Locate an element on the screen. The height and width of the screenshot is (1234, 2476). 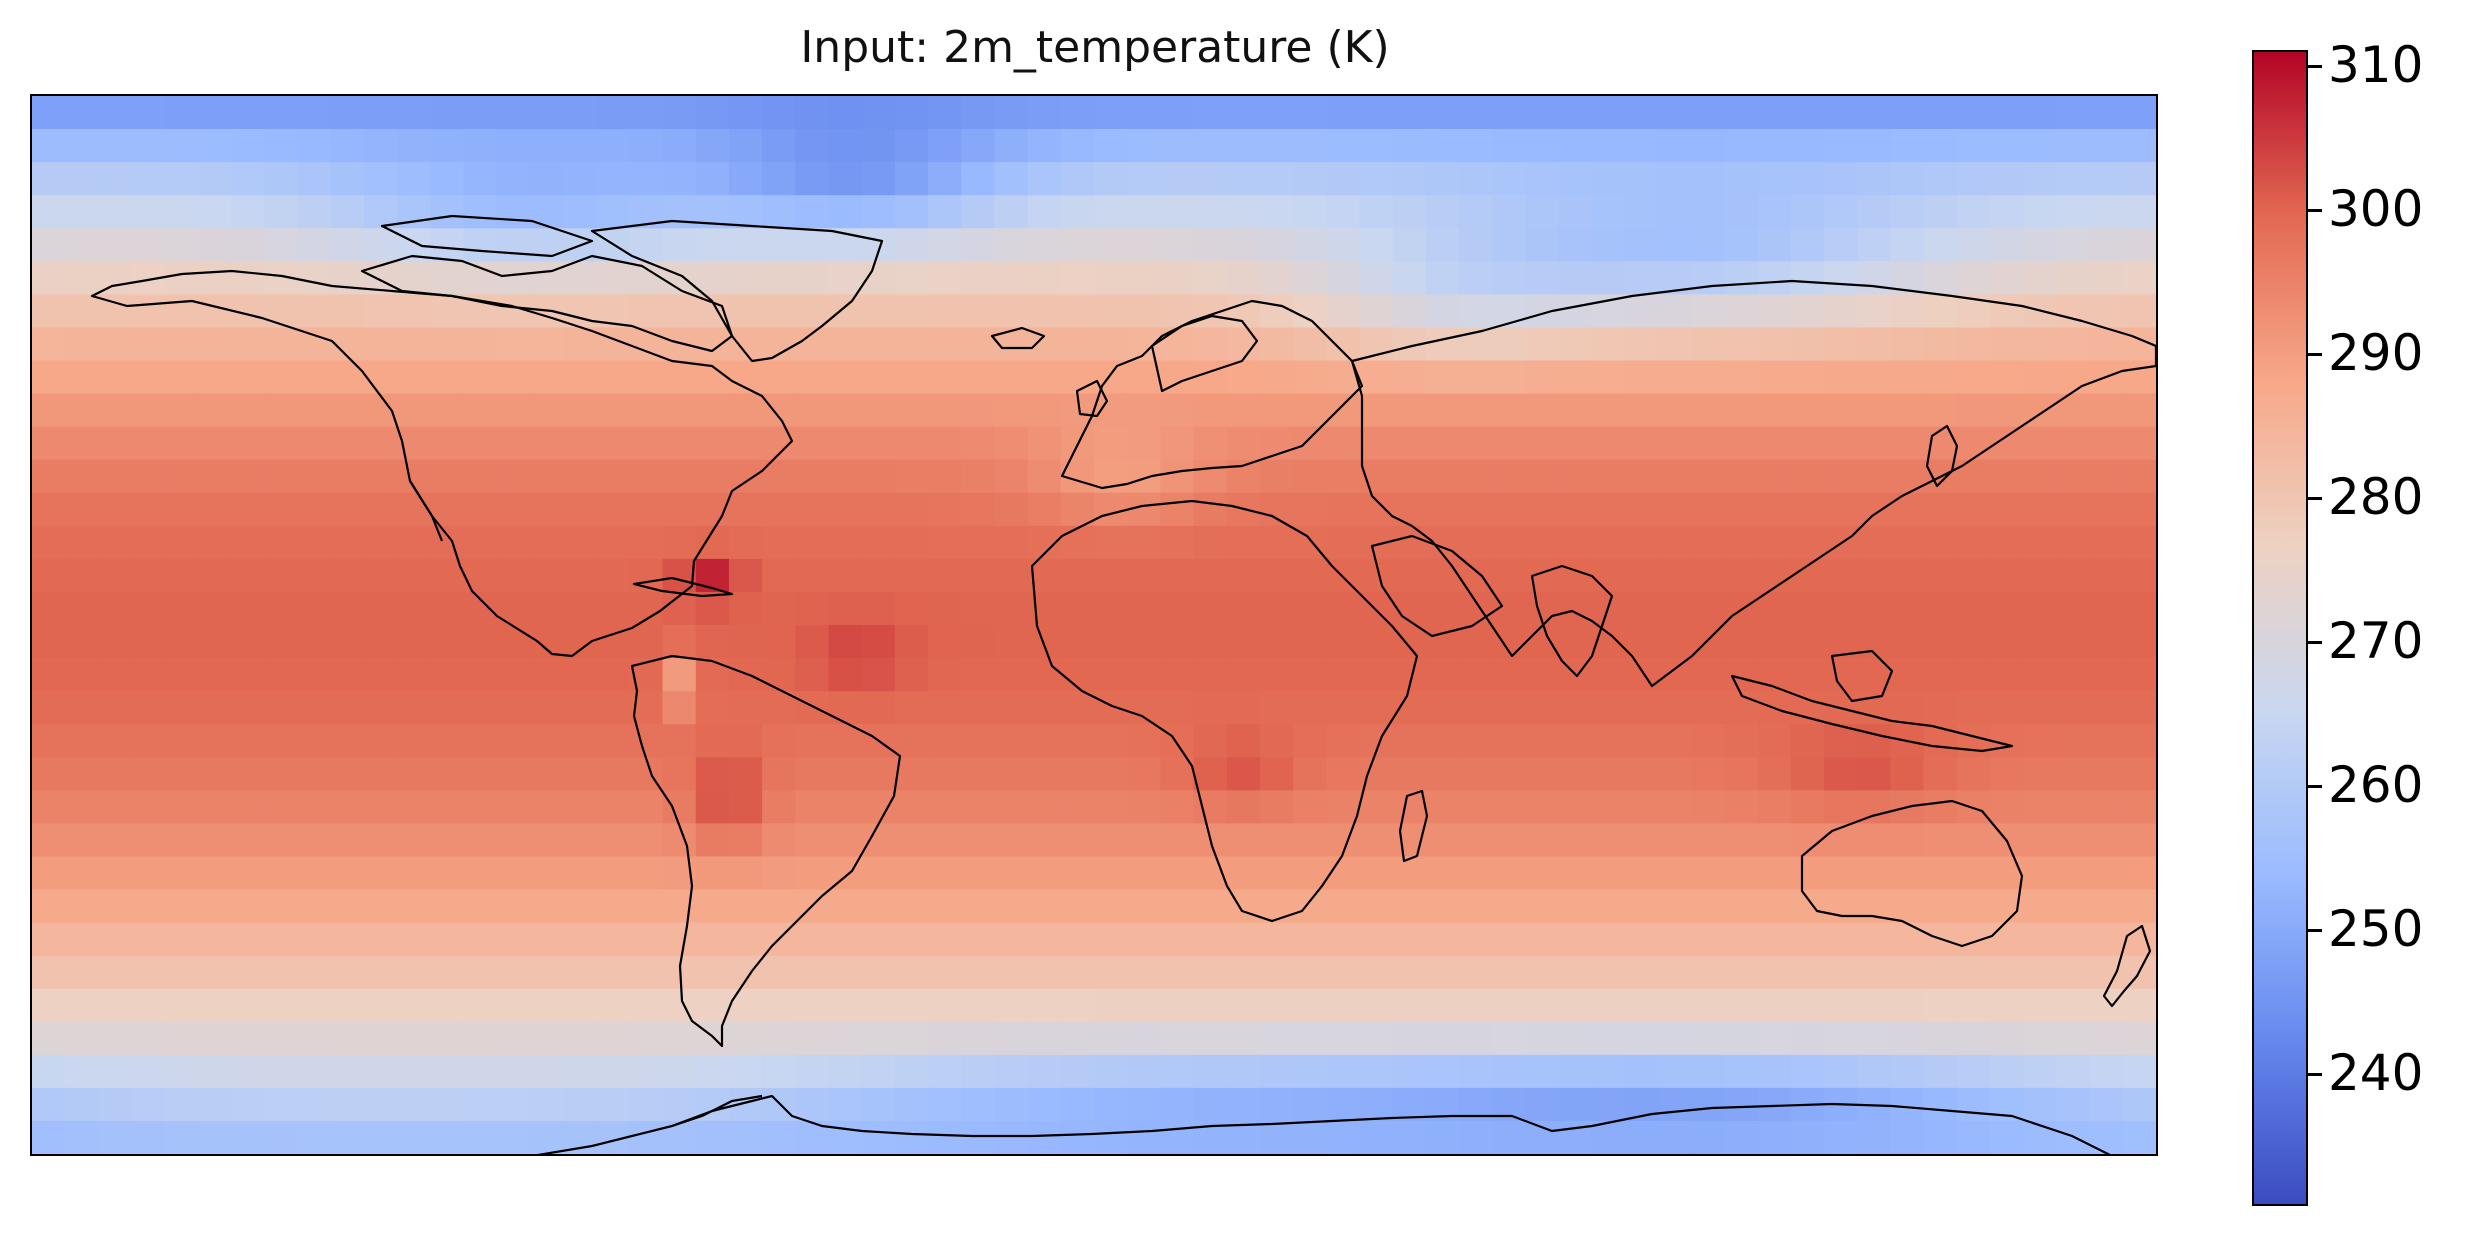
coastline-cuba is located at coordinates (683, 587).